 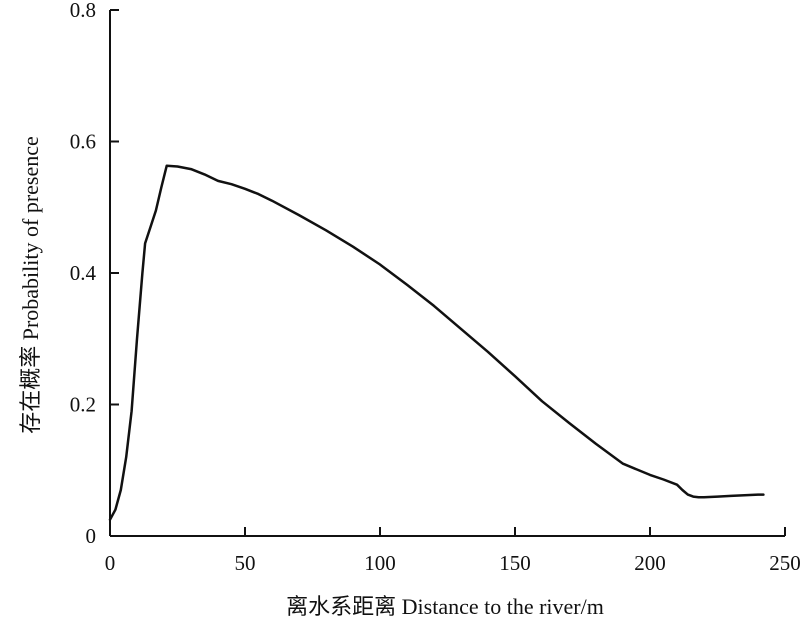 What do you see at coordinates (380, 563) in the screenshot?
I see `x-tick-label: 100` at bounding box center [380, 563].